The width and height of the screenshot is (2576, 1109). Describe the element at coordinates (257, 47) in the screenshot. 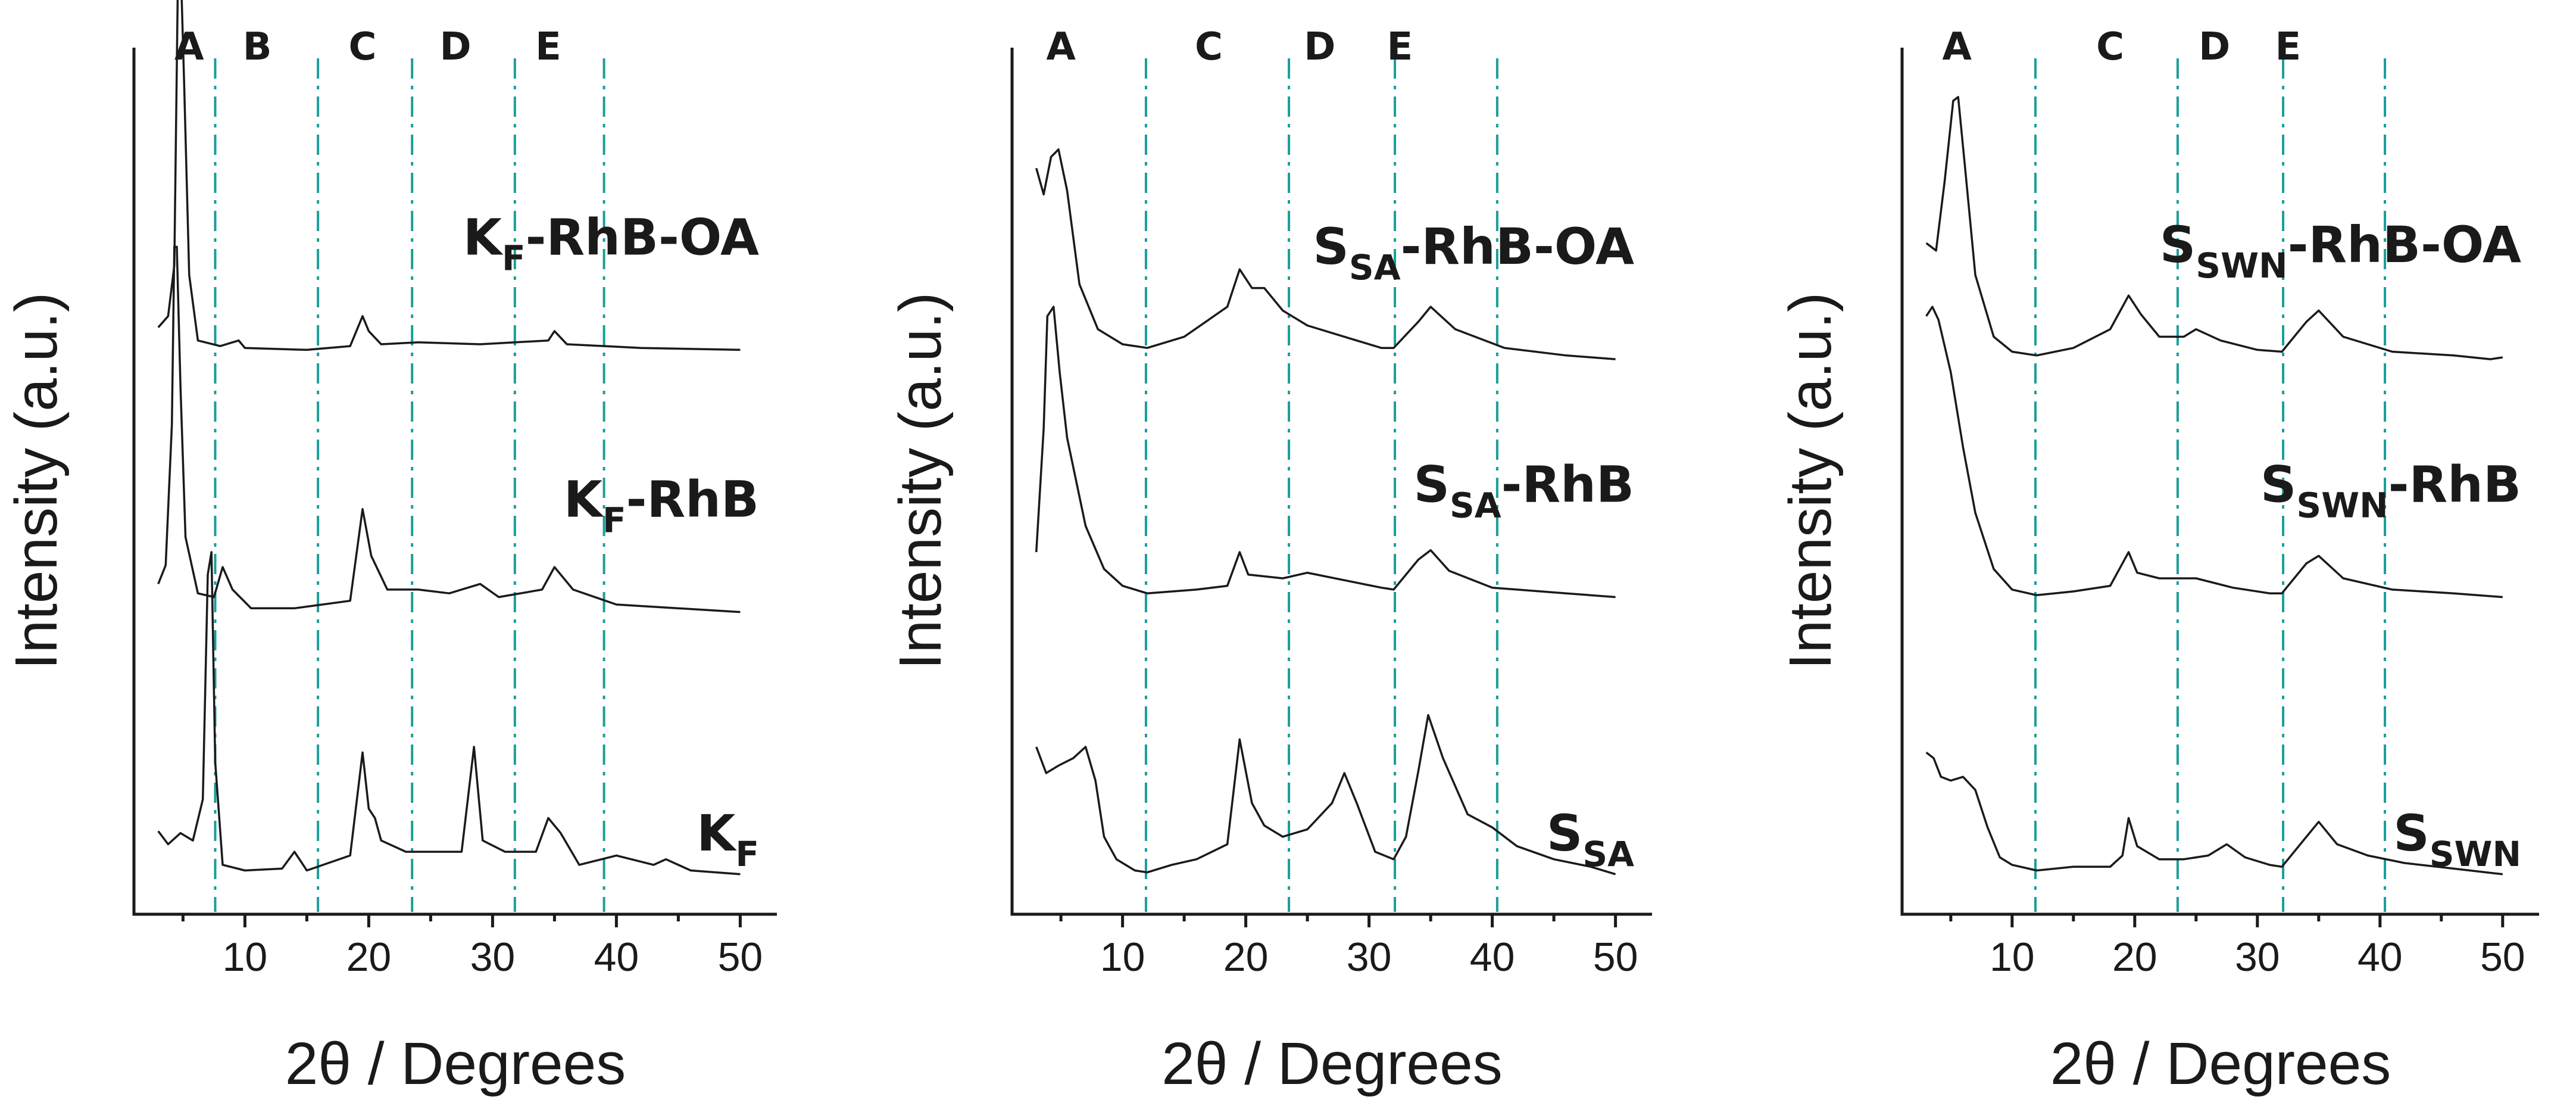

I see `region-marker-b: B` at that location.